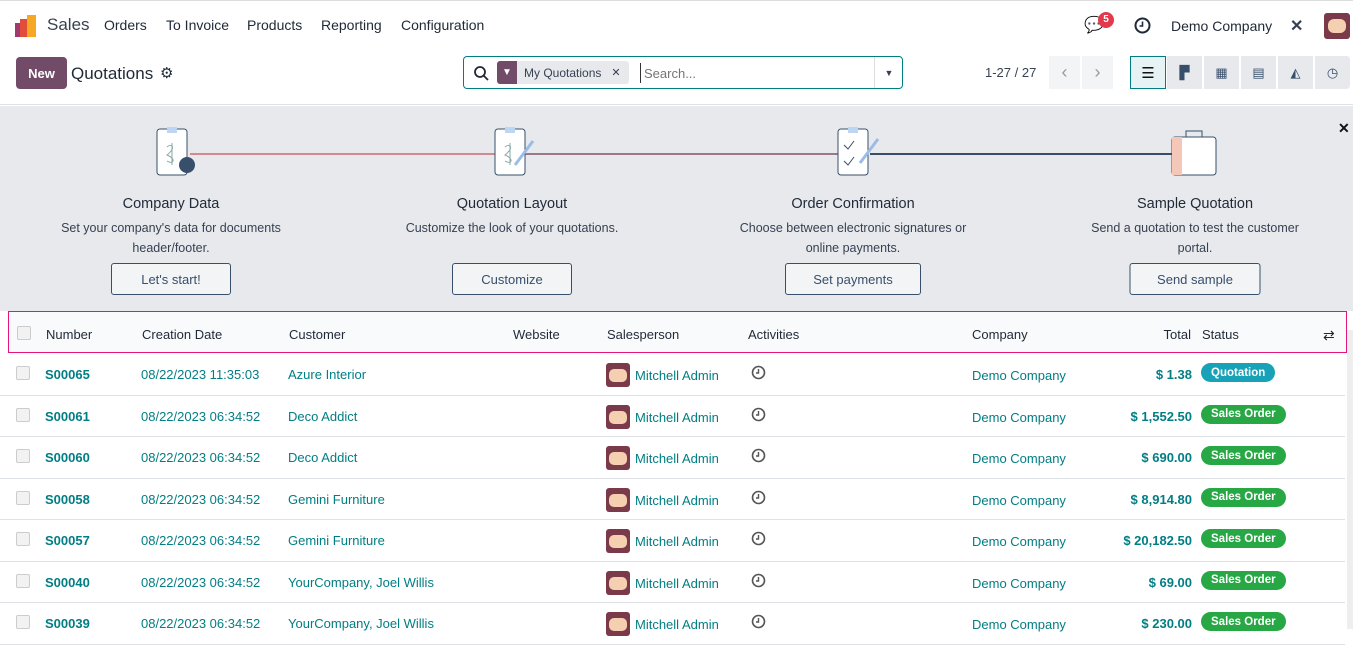  What do you see at coordinates (24, 333) in the screenshot?
I see `select-all-checkbox` at bounding box center [24, 333].